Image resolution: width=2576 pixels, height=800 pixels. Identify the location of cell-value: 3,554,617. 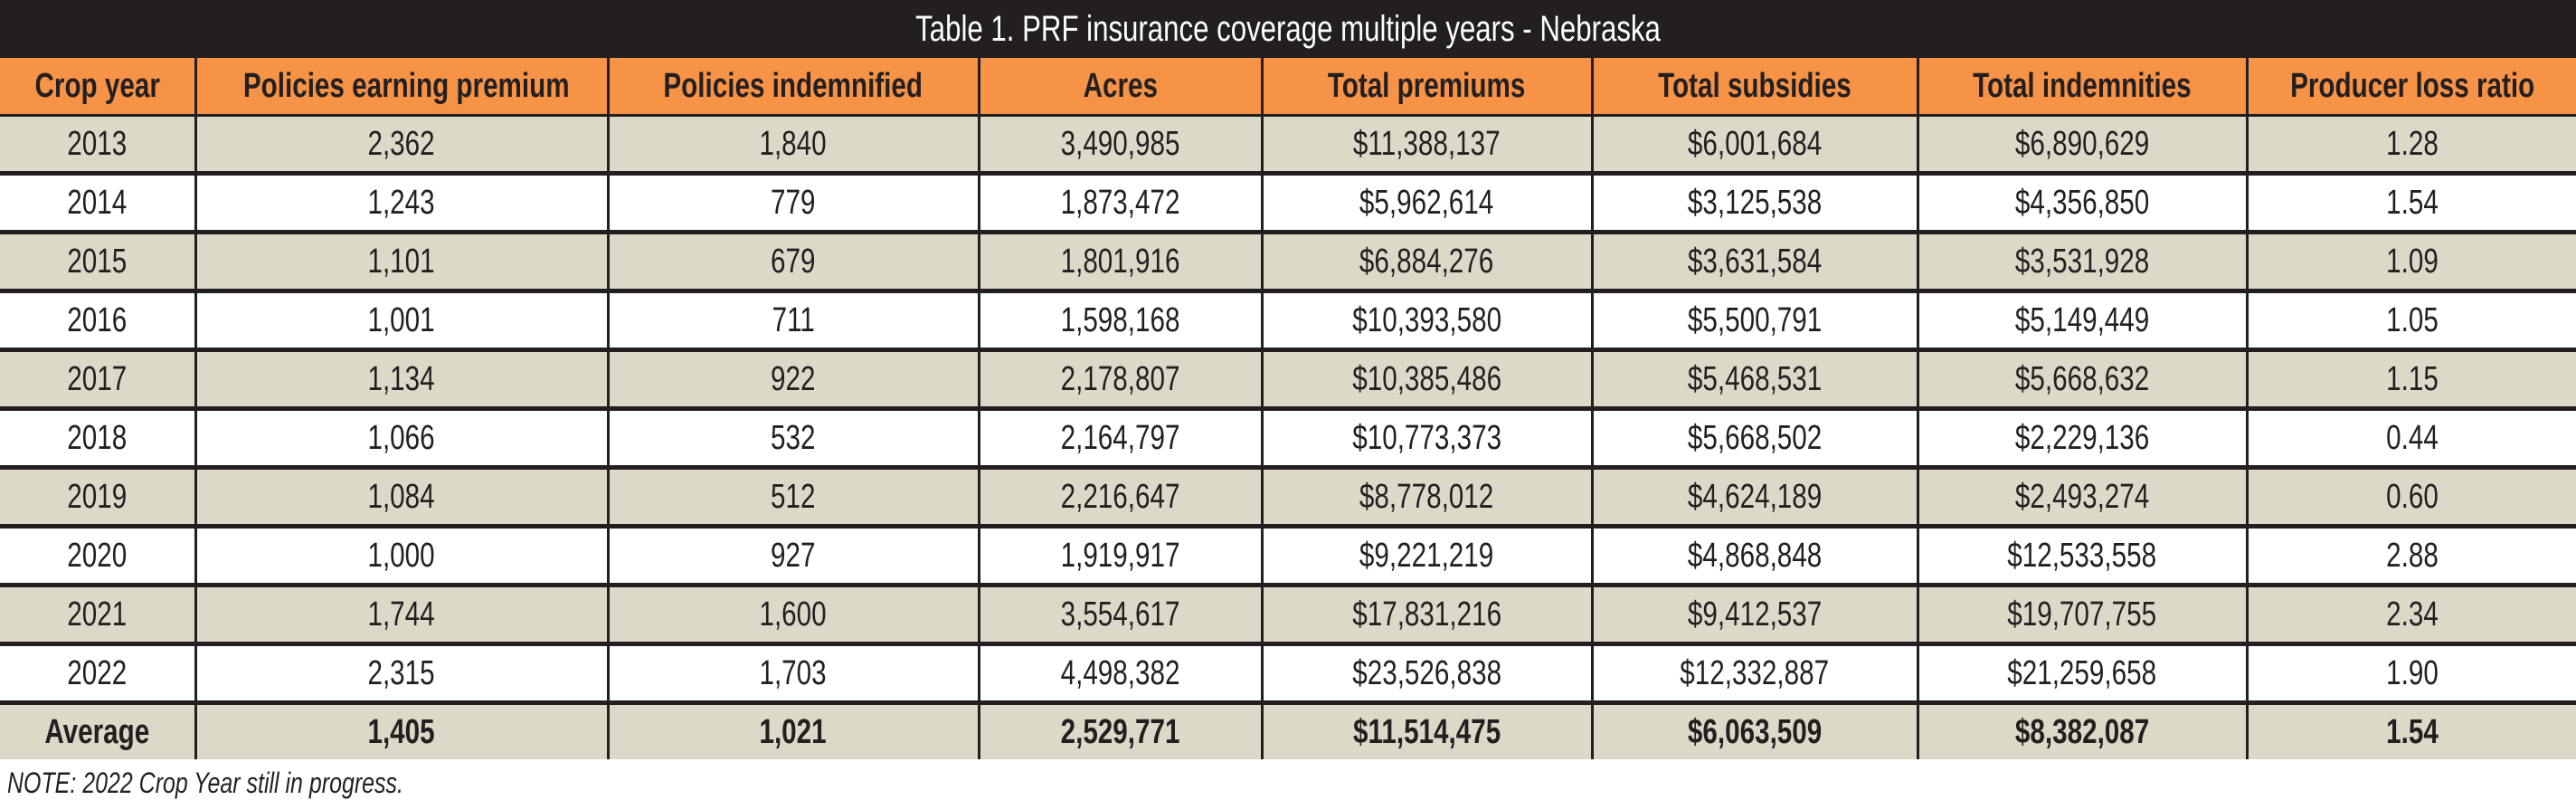
(1120, 614).